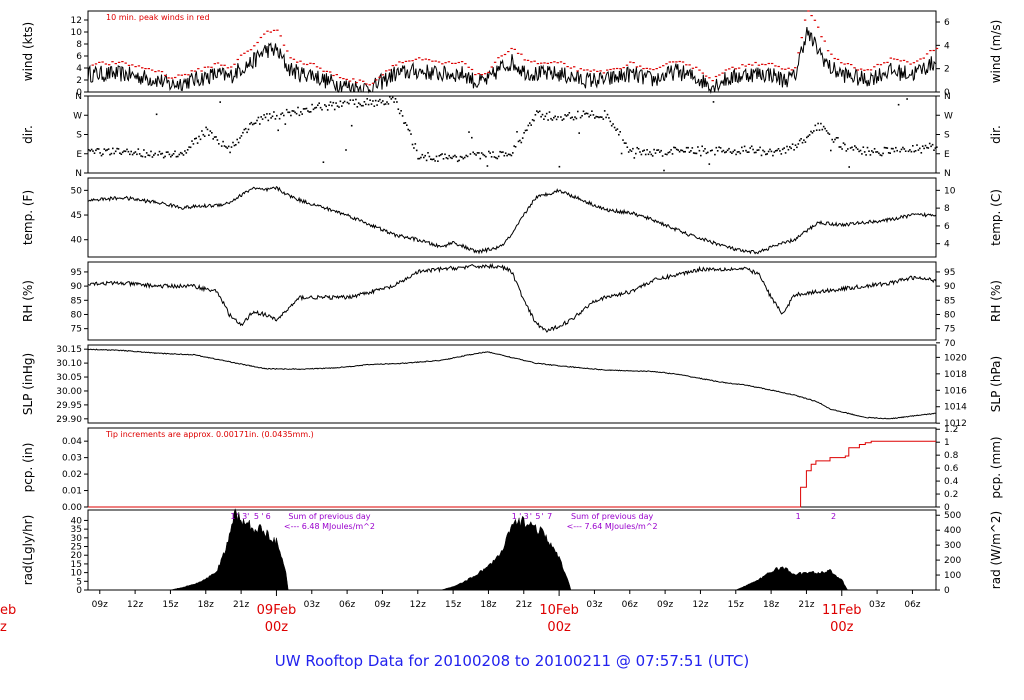 This screenshot has height=700, width=1024. What do you see at coordinates (77, 116) in the screenshot?
I see `dir-left-tick-label: W` at bounding box center [77, 116].